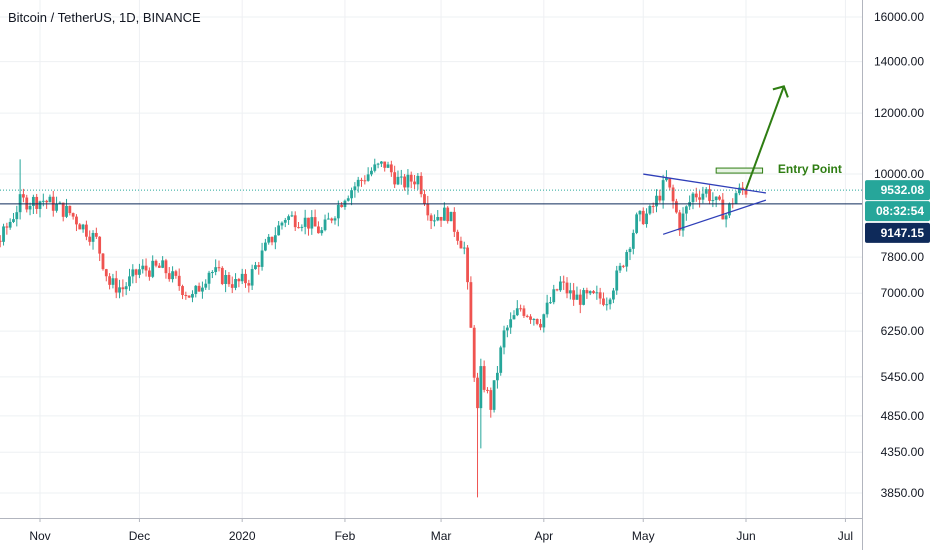  I want to click on time-axis-tick-label: Feb, so click(345, 536).